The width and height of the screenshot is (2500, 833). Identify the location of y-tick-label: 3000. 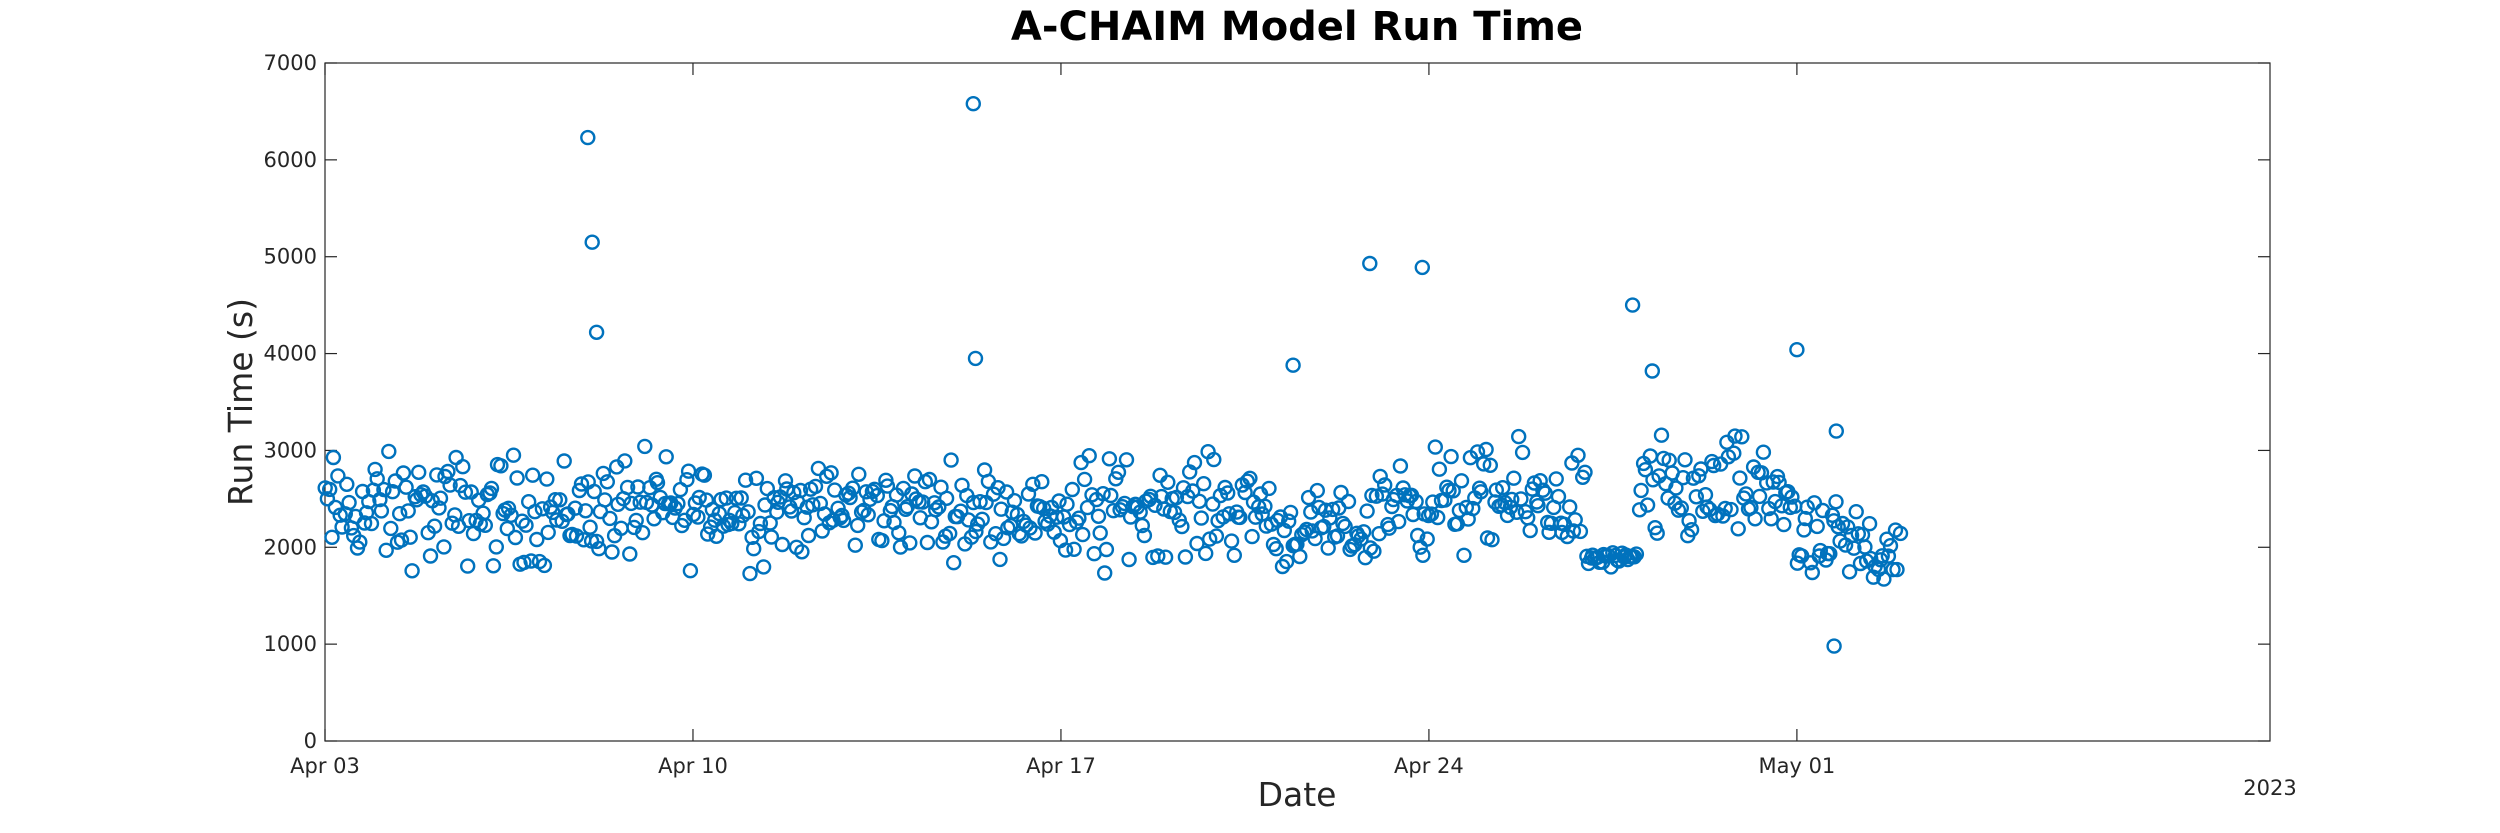
(290, 450).